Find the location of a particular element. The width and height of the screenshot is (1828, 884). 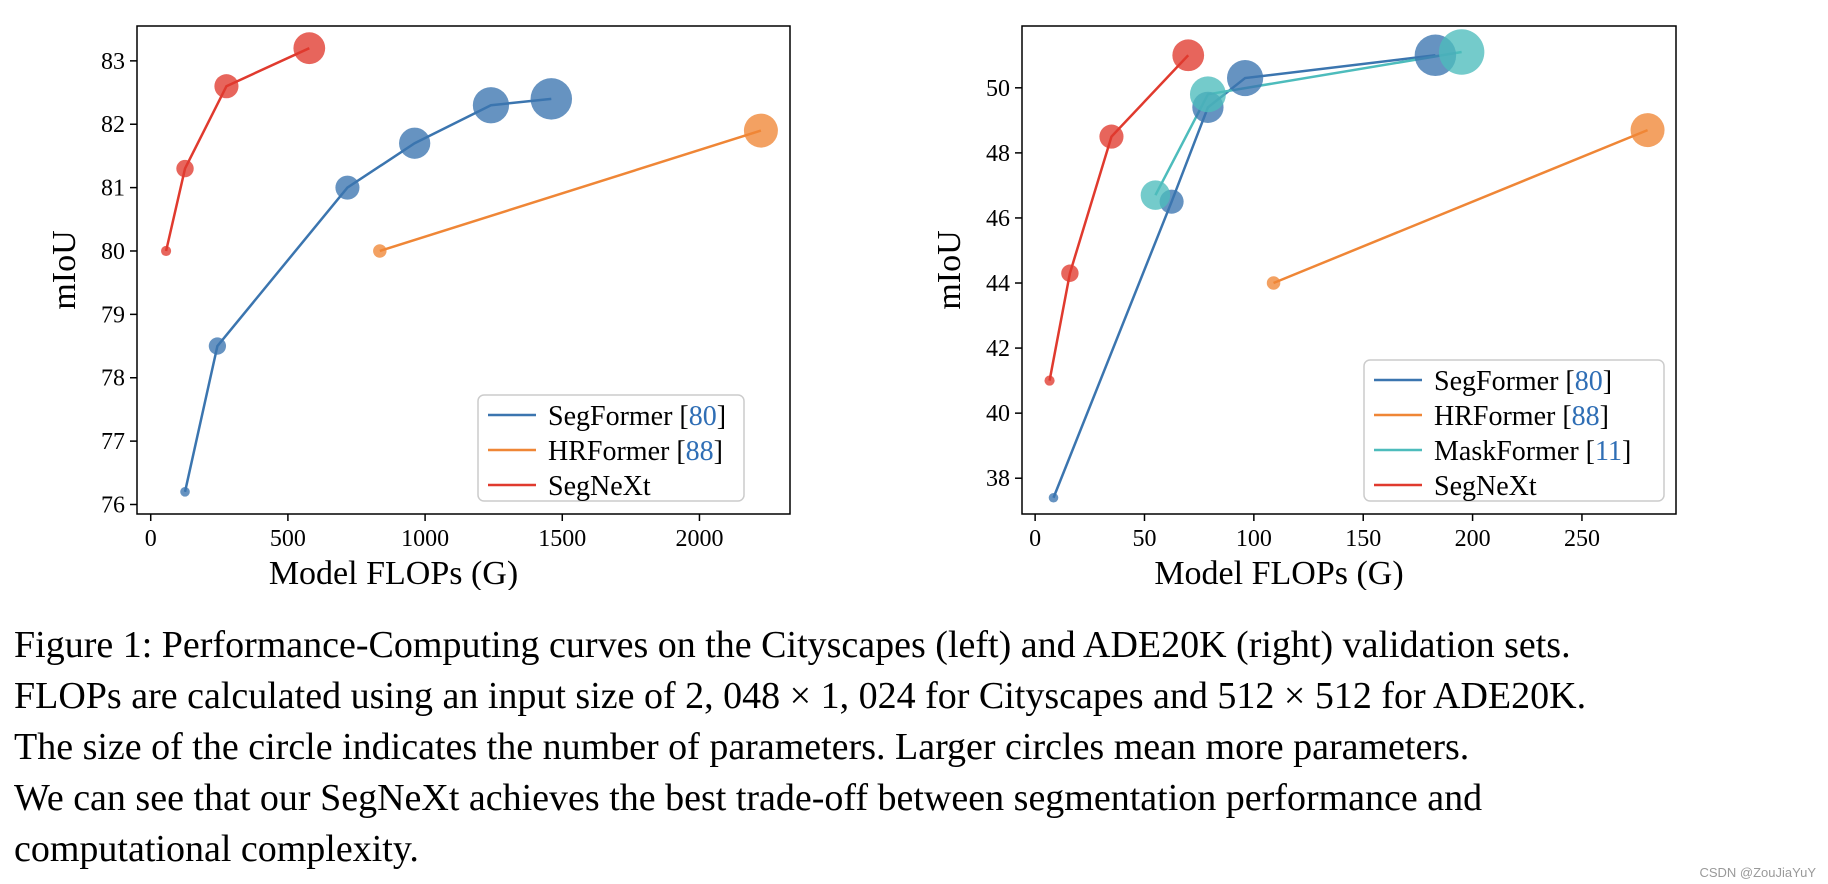

legend-entry: MaskFormer [11] is located at coordinates (1532, 451).